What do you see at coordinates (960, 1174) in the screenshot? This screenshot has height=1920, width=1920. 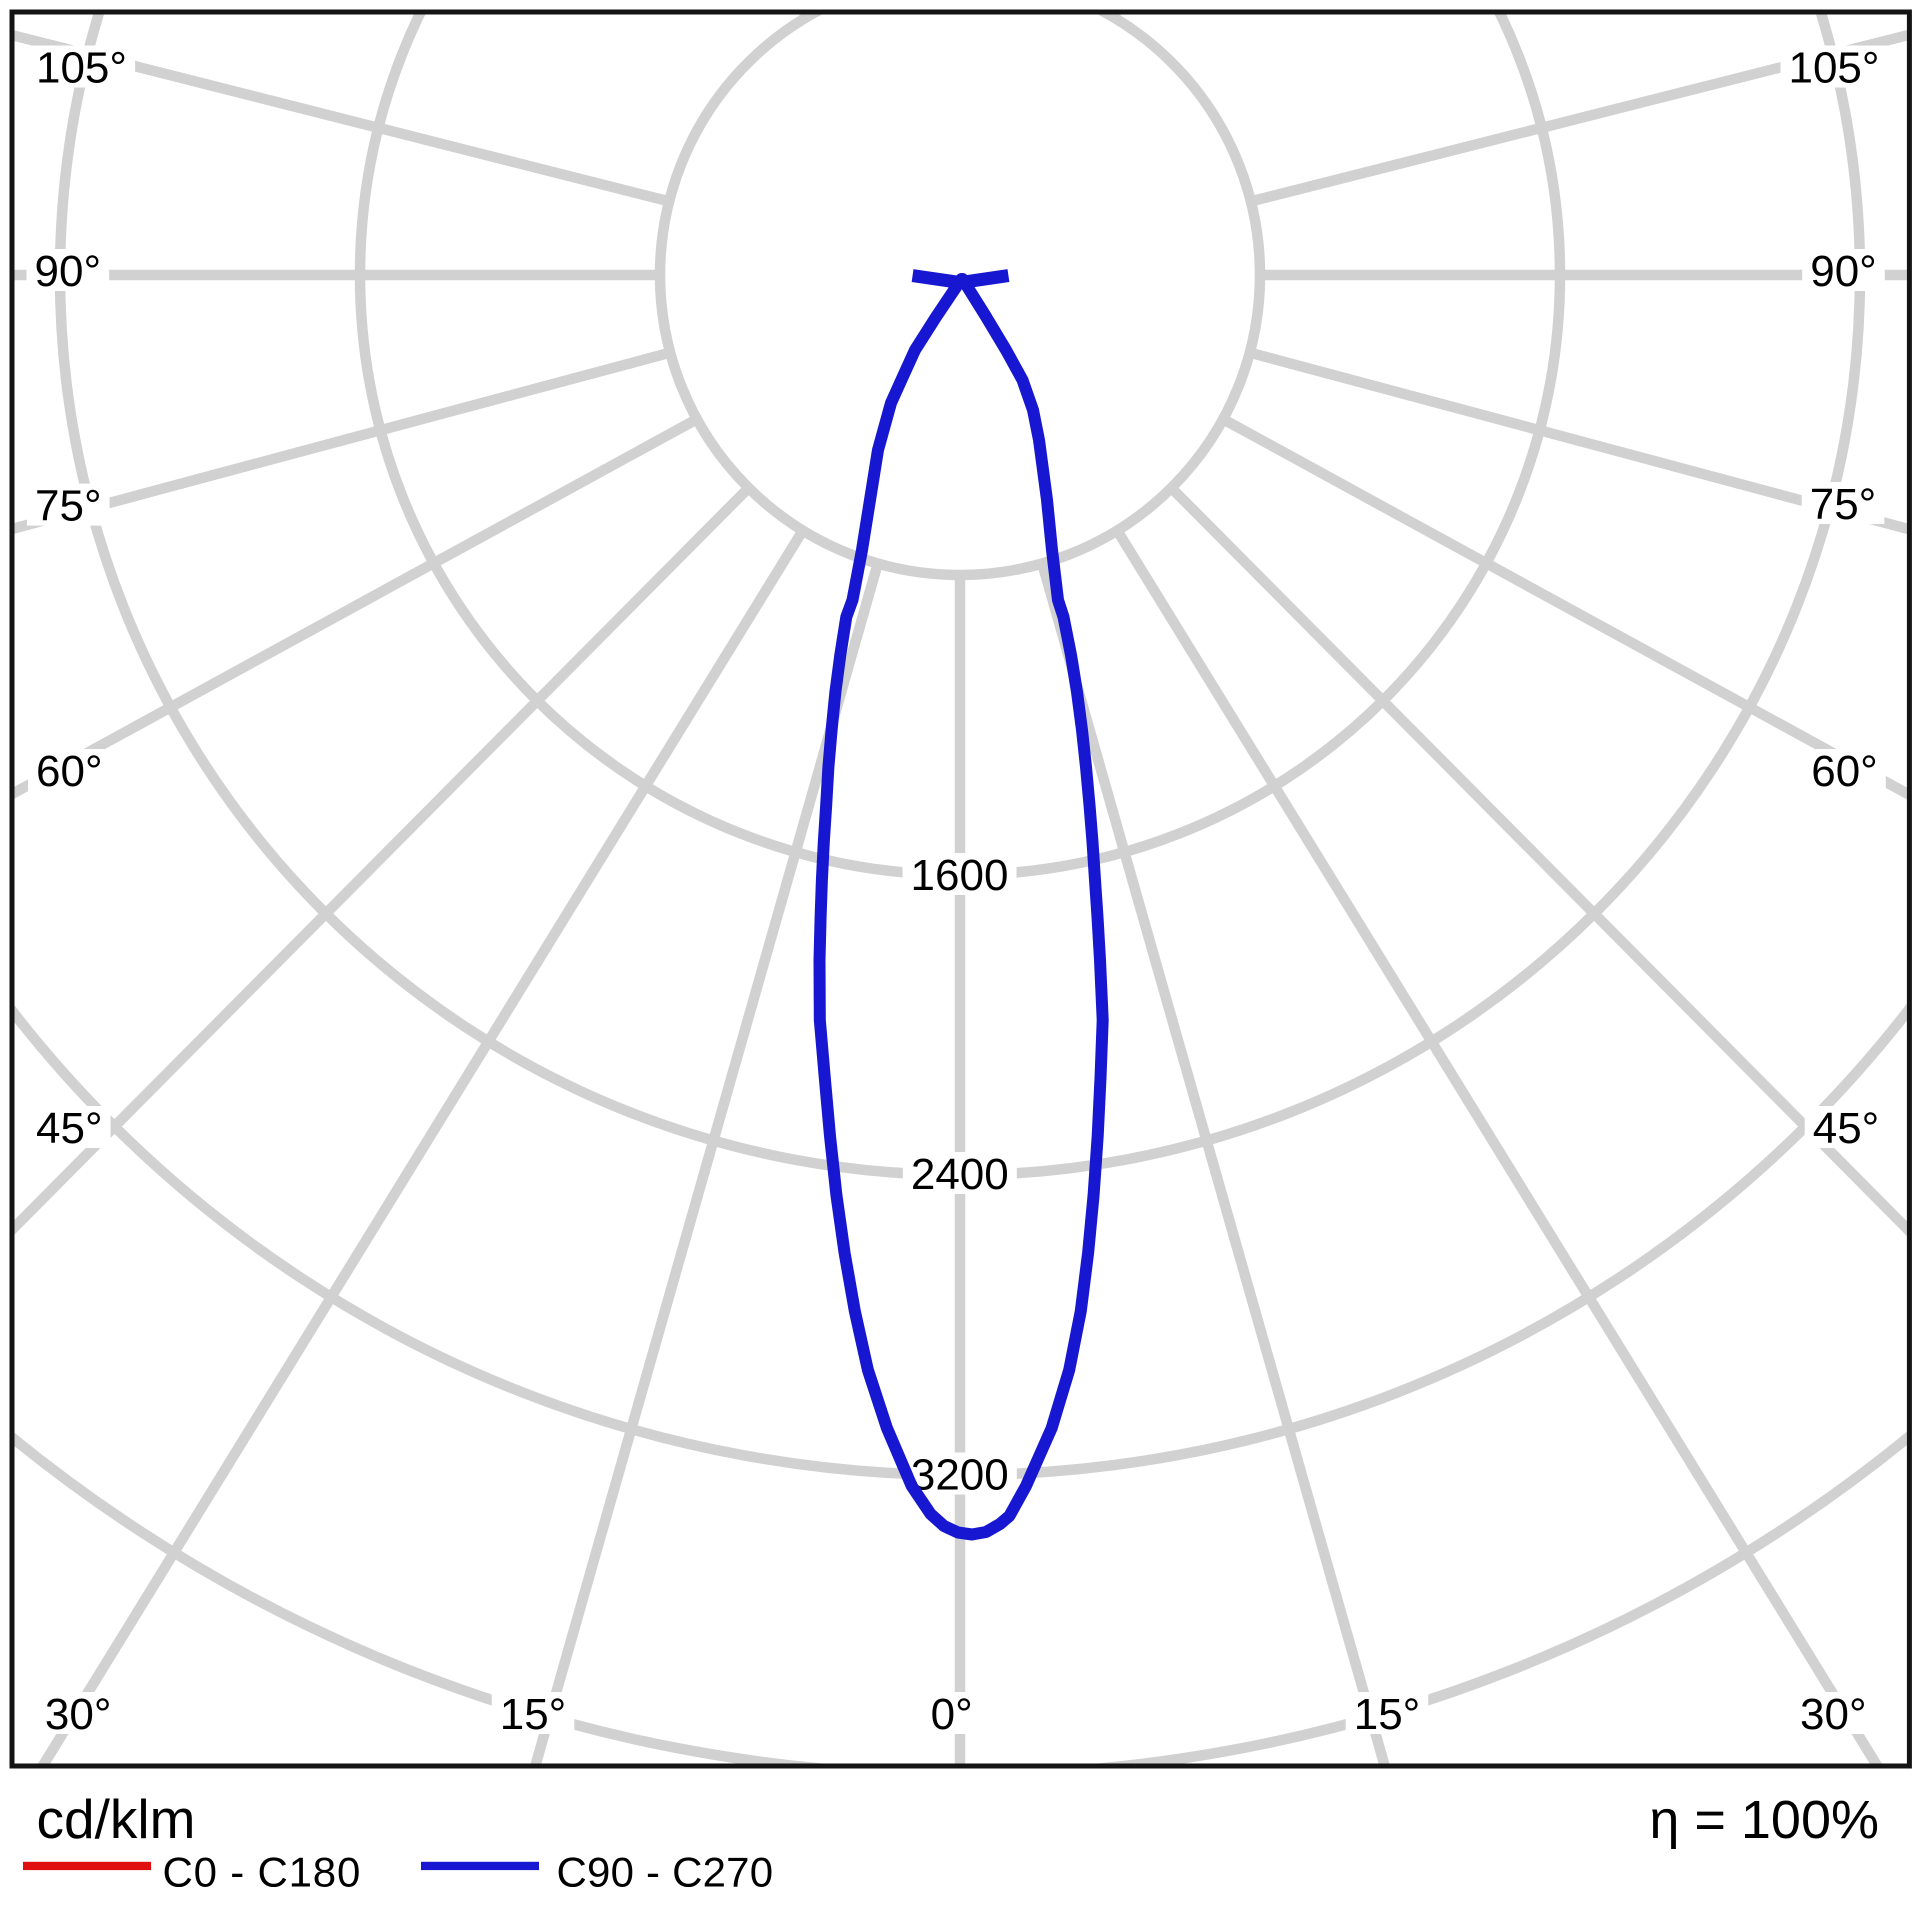 I see `svg-text: 2400` at bounding box center [960, 1174].